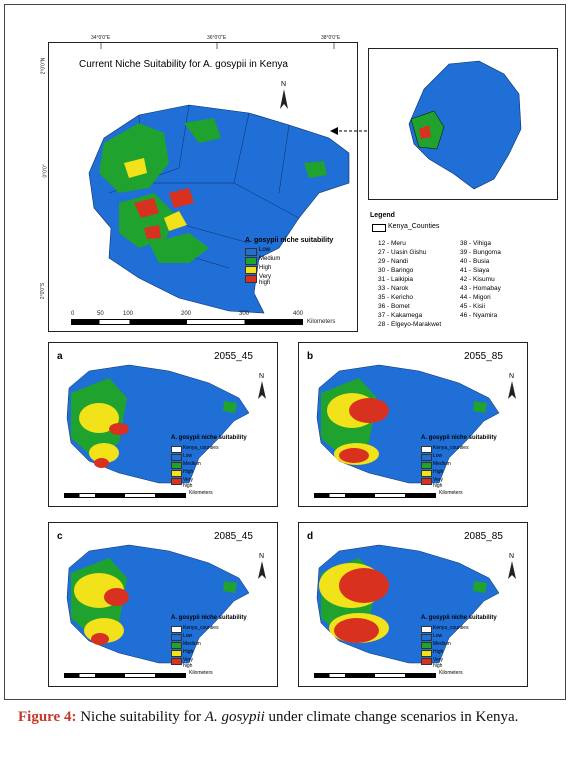  What do you see at coordinates (483, 536) in the screenshot?
I see `scenario-label: 2085_85` at bounding box center [483, 536].